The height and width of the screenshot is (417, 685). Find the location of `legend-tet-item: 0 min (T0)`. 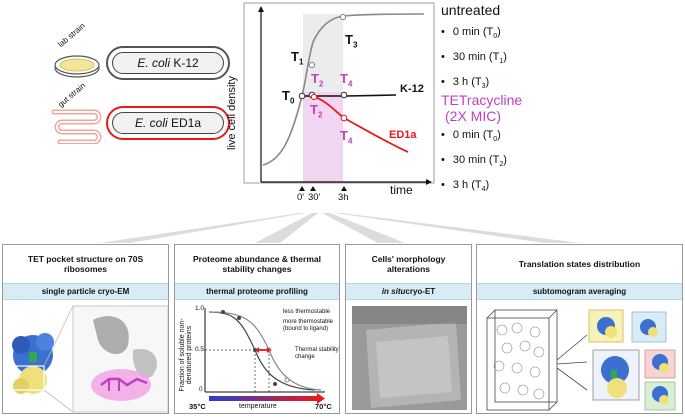

legend-tet-item: 0 min (T0) is located at coordinates (474, 137).